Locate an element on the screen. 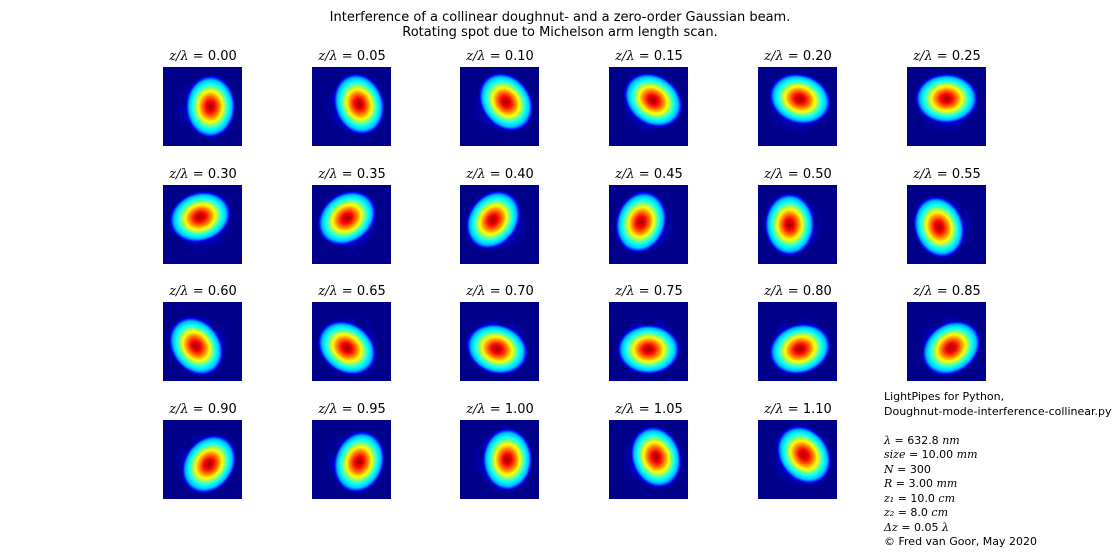  panel-label-value: 0.90 is located at coordinates (222, 409).